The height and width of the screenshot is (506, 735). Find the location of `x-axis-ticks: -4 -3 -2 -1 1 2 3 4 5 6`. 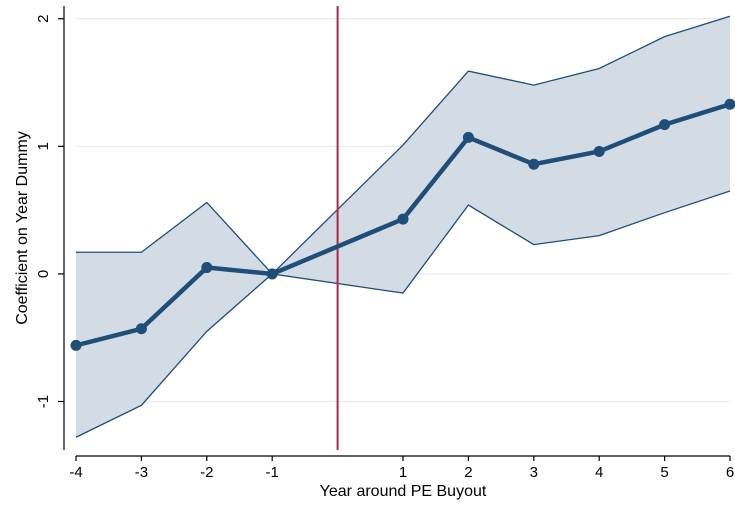

x-axis-ticks: -4 -3 -2 -1 1 2 3 4 5 6 is located at coordinates (401, 468).